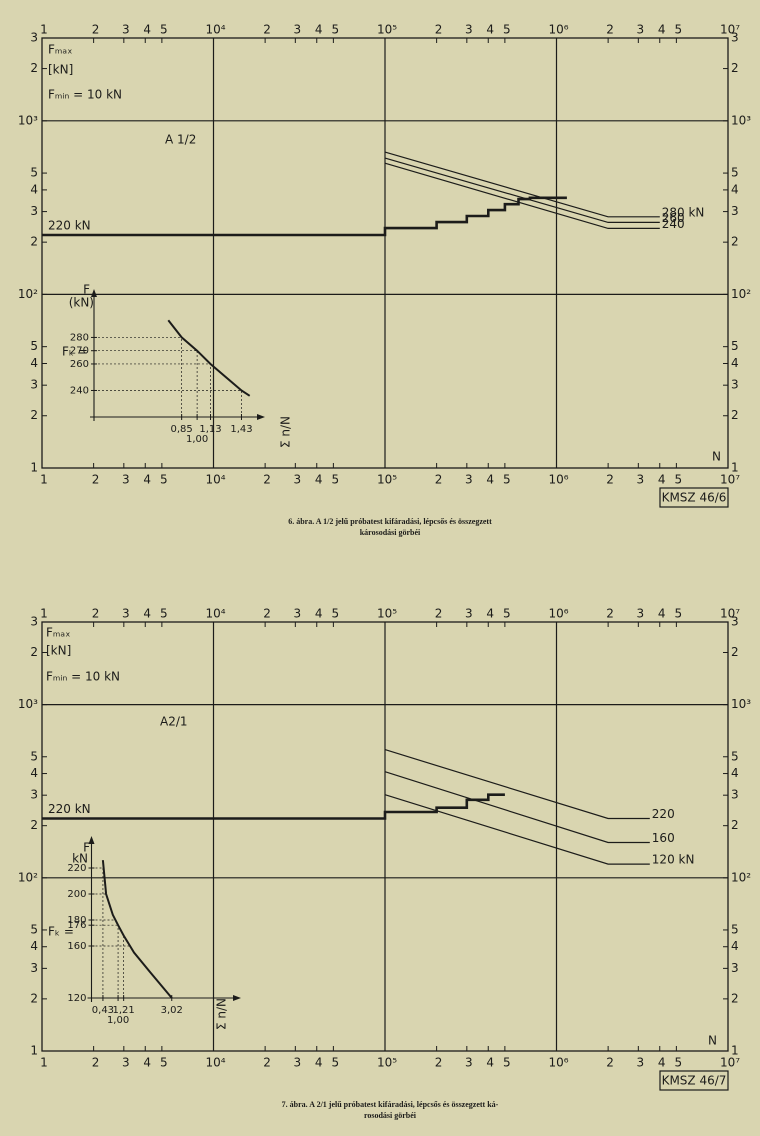 Image resolution: width=760 pixels, height=1136 pixels. What do you see at coordinates (180, 140) in the screenshot?
I see `annotation: A 1/2` at bounding box center [180, 140].